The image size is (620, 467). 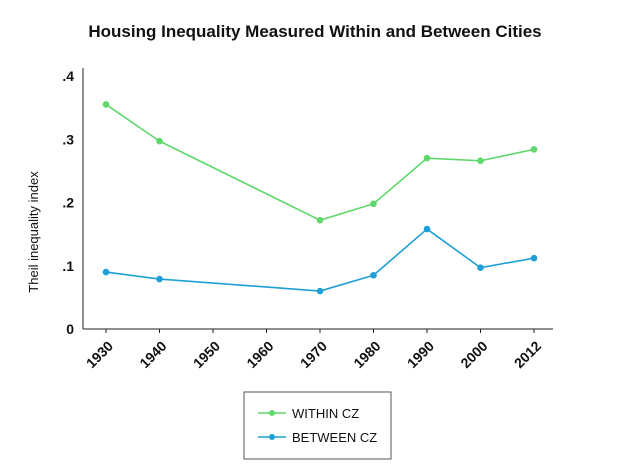 I want to click on x-tick-label: 1990, so click(x=420, y=354).